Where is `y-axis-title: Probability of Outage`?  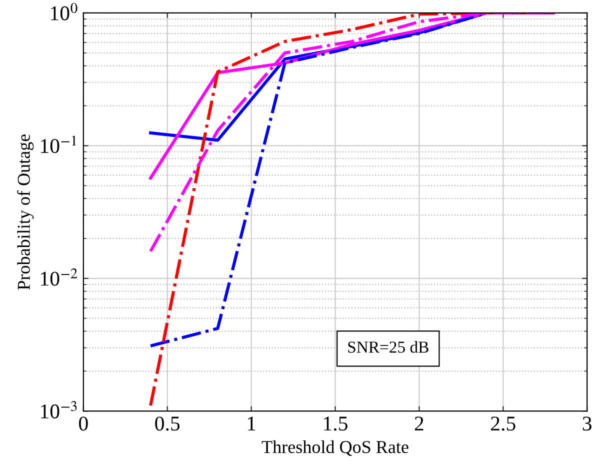
y-axis-title: Probability of Outage is located at coordinates (25, 212).